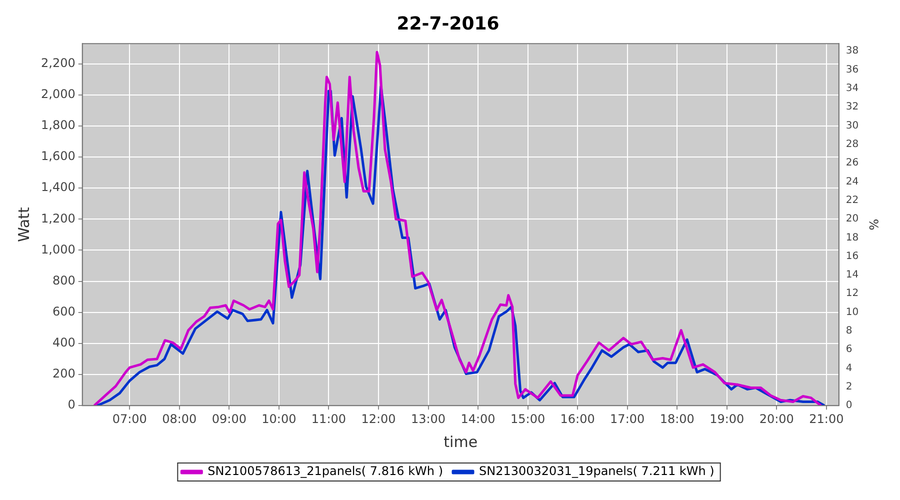 The height and width of the screenshot is (500, 900). What do you see at coordinates (852, 51) in the screenshot?
I see `y2-tick-label: 38` at bounding box center [852, 51].